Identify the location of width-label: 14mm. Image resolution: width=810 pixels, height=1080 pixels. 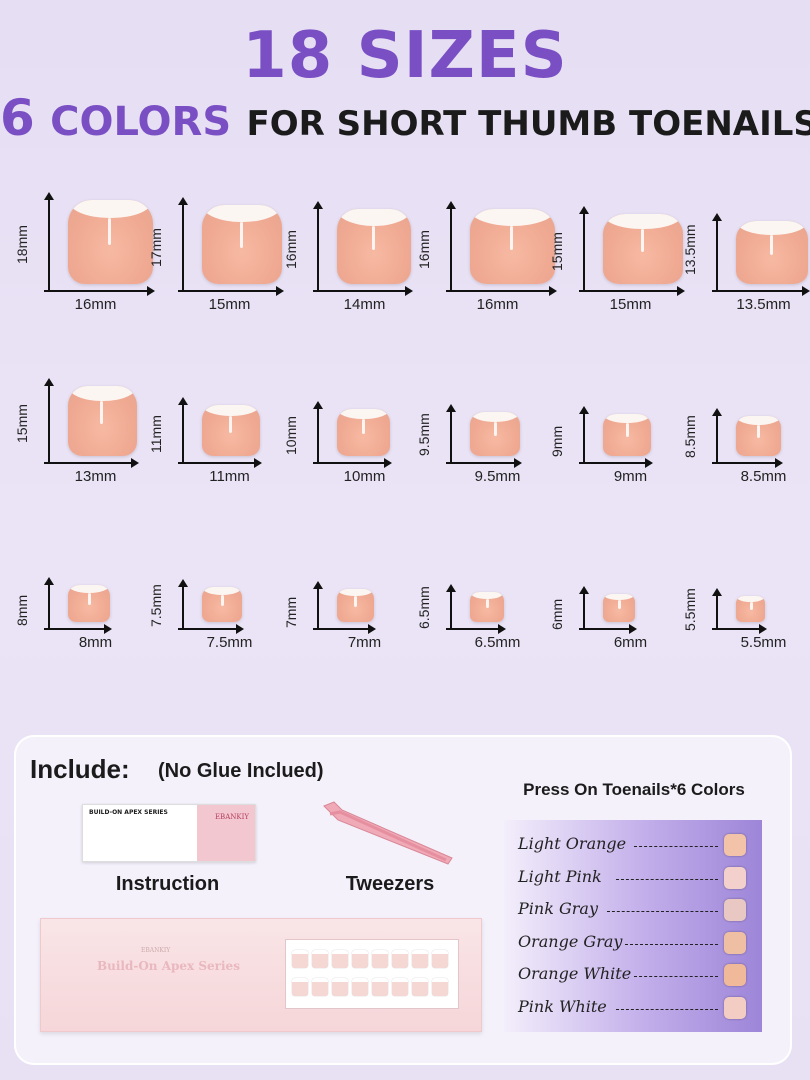
(364, 304).